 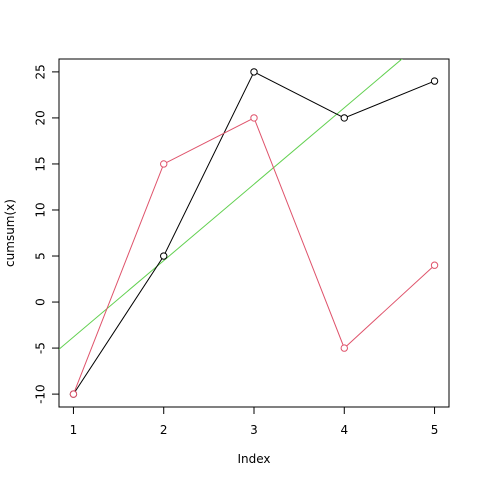 I want to click on y-axis-label: cumsum(x), so click(x=10, y=233).